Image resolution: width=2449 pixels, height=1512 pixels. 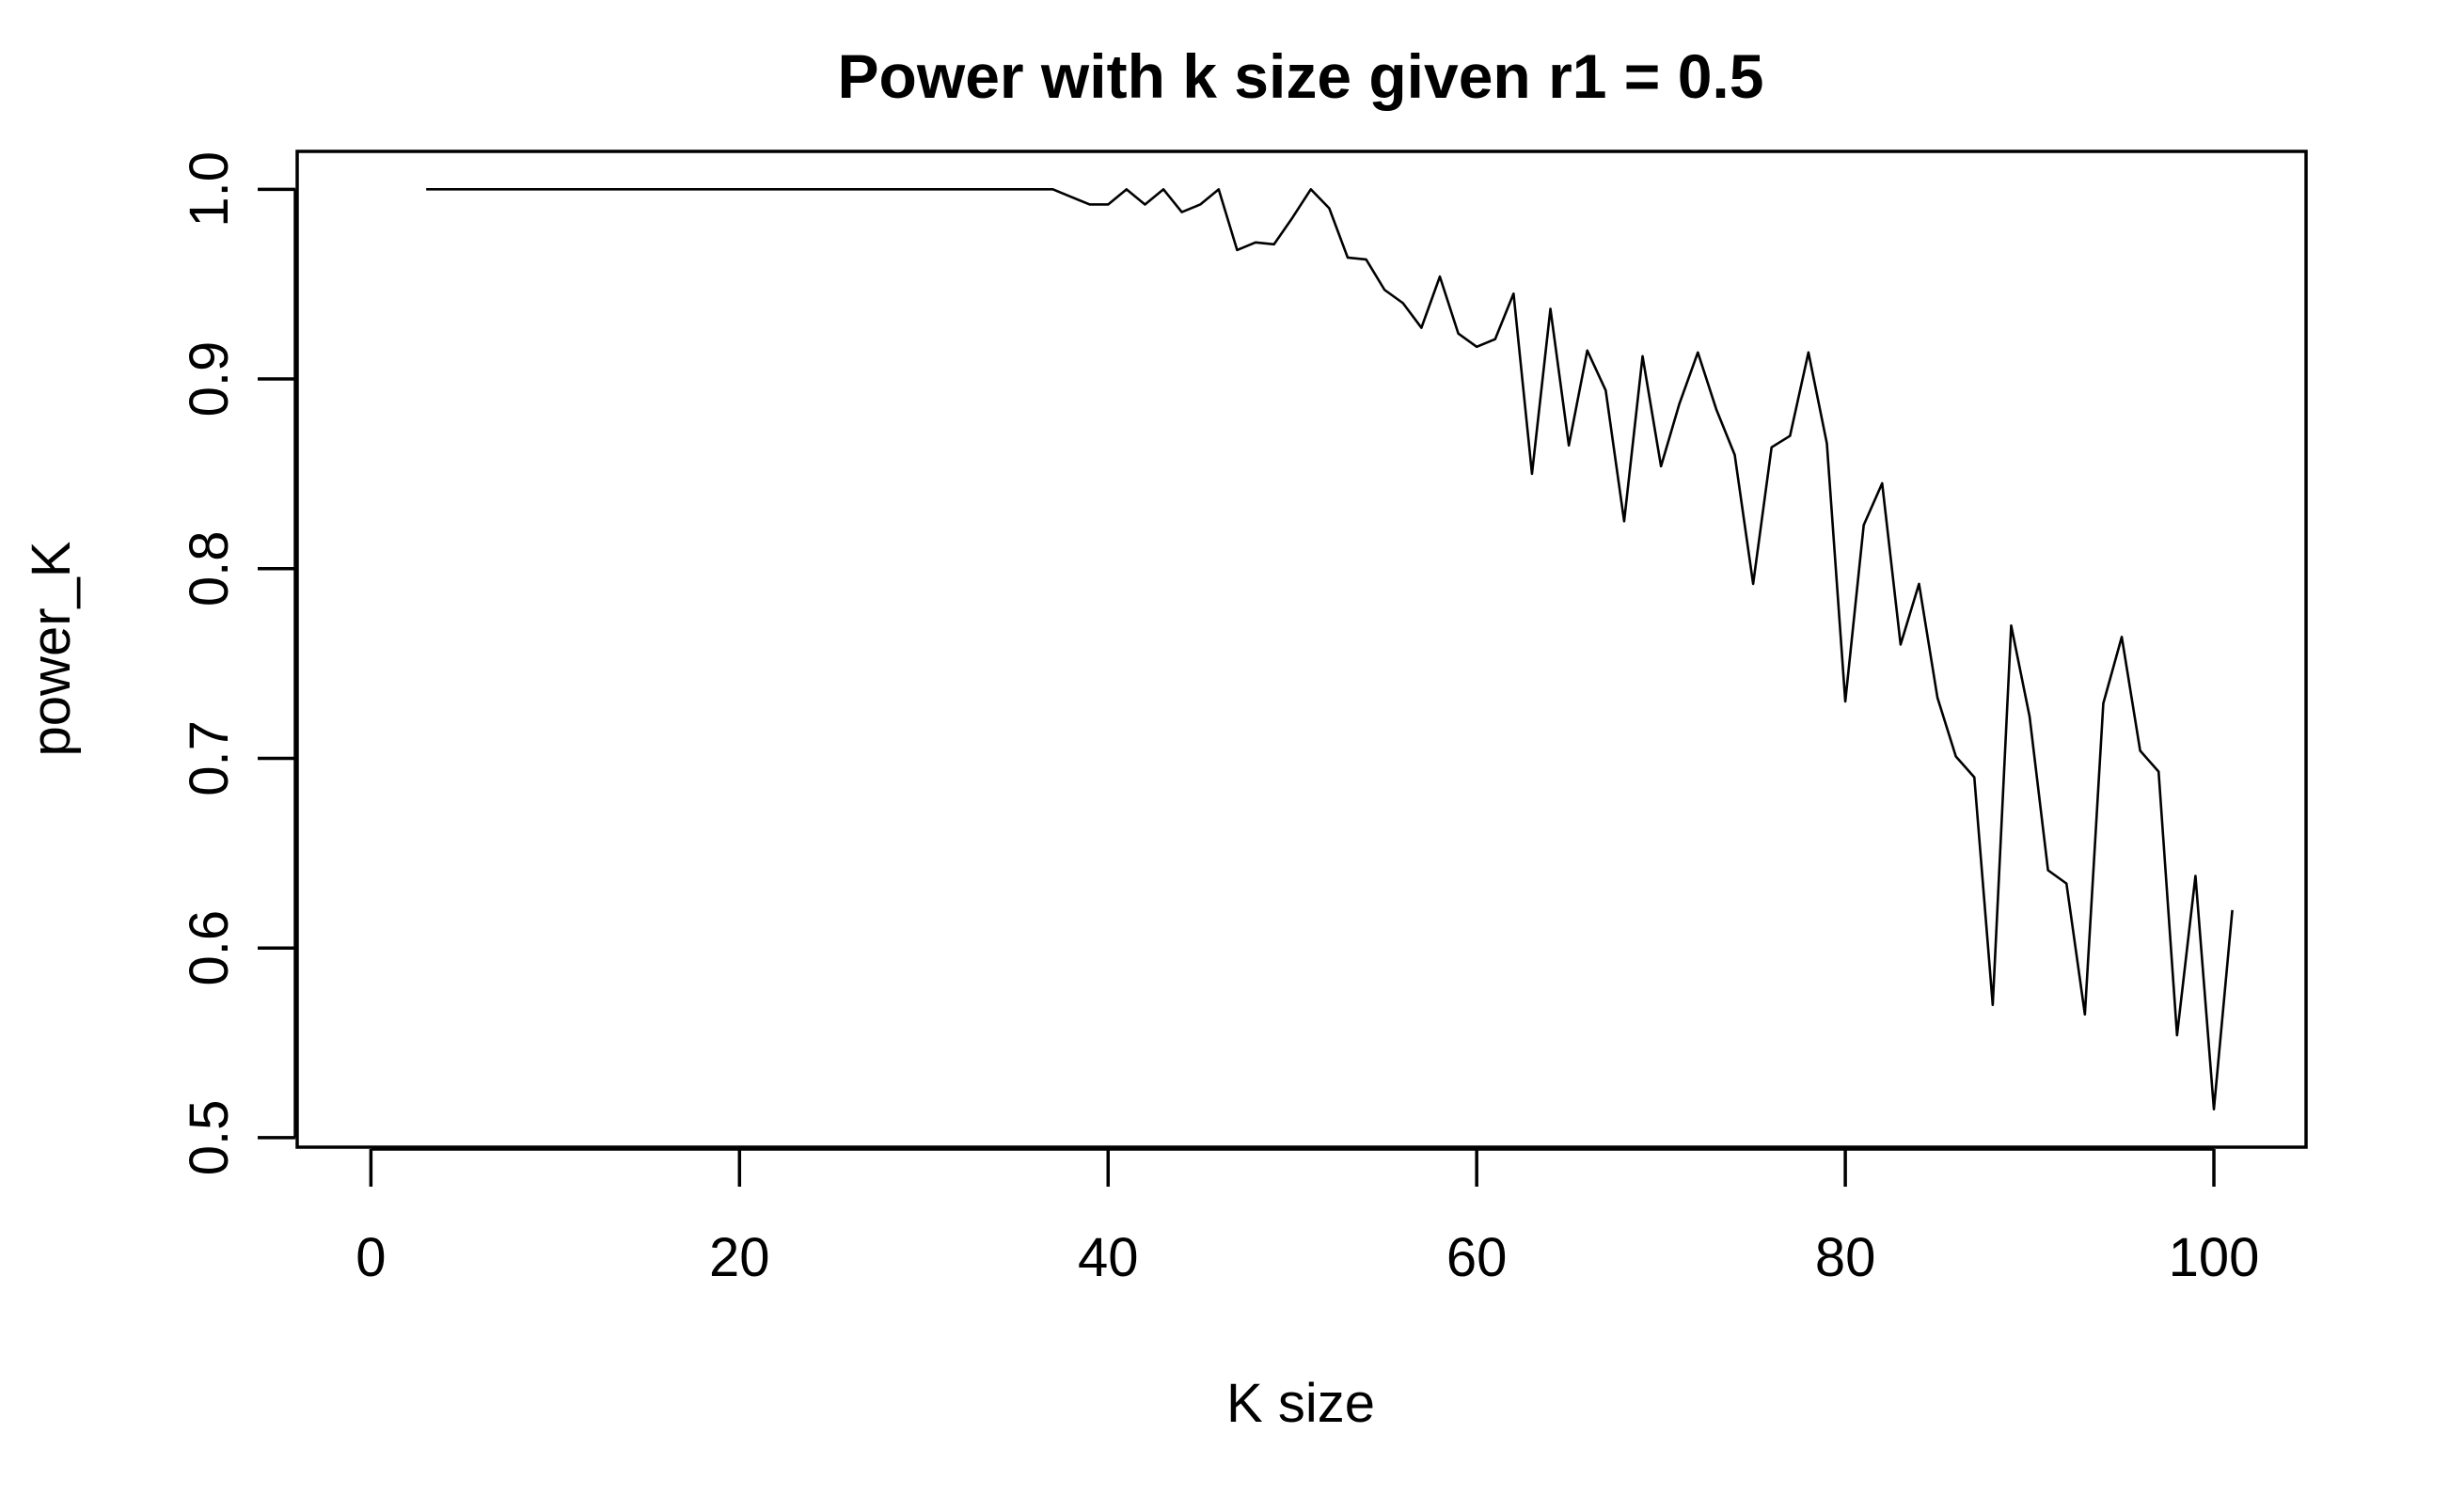 I want to click on x-tick-label: 80, so click(x=1845, y=1257).